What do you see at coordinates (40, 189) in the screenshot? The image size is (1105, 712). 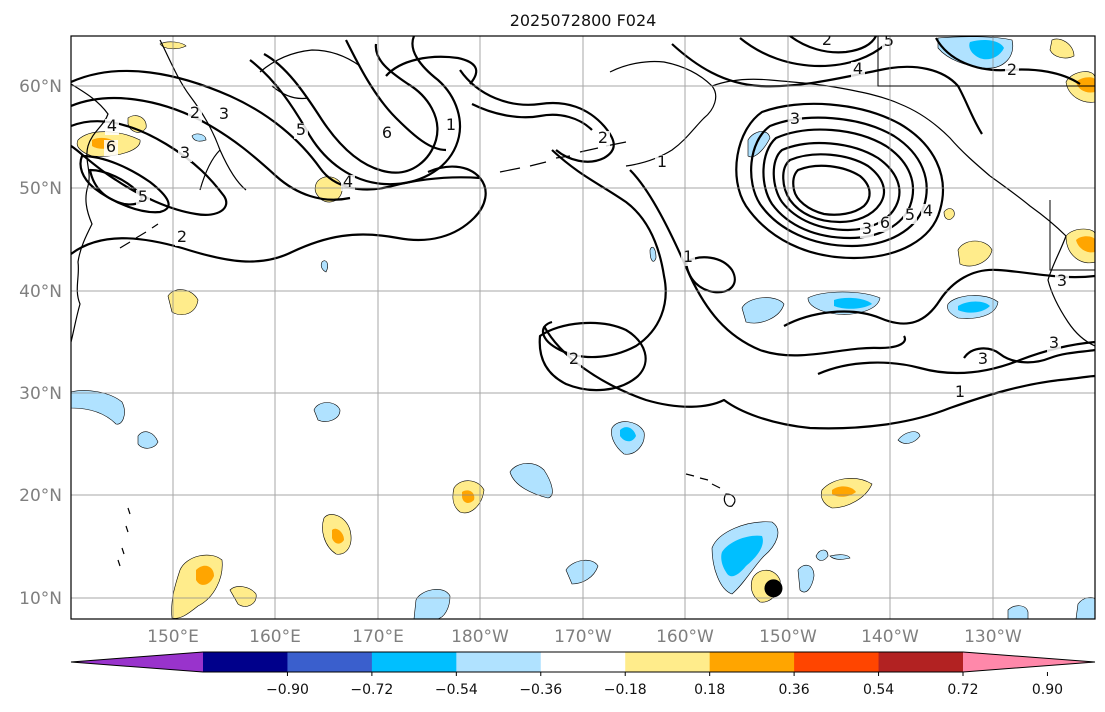 I see `lat-label: 50°N` at bounding box center [40, 189].